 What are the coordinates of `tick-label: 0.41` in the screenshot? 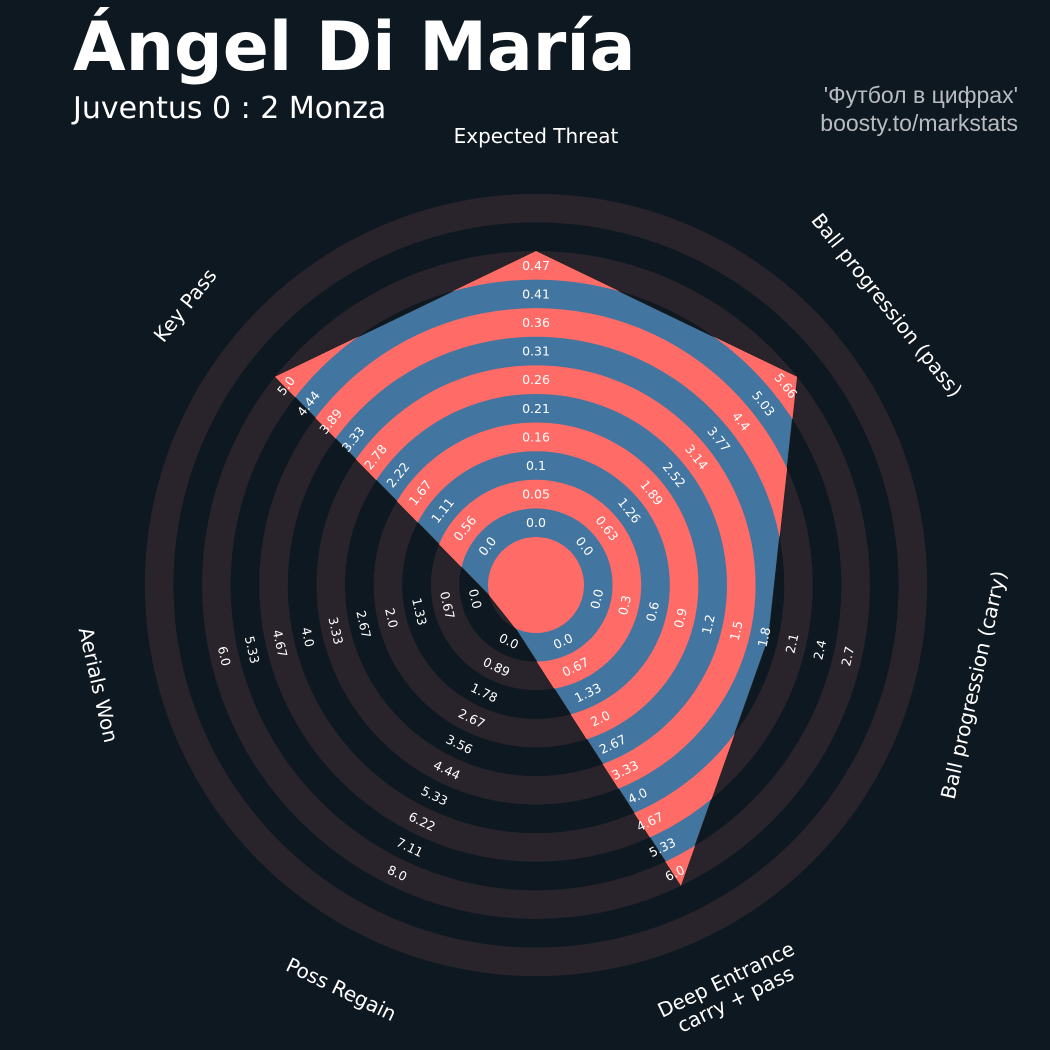 It's located at (536, 293).